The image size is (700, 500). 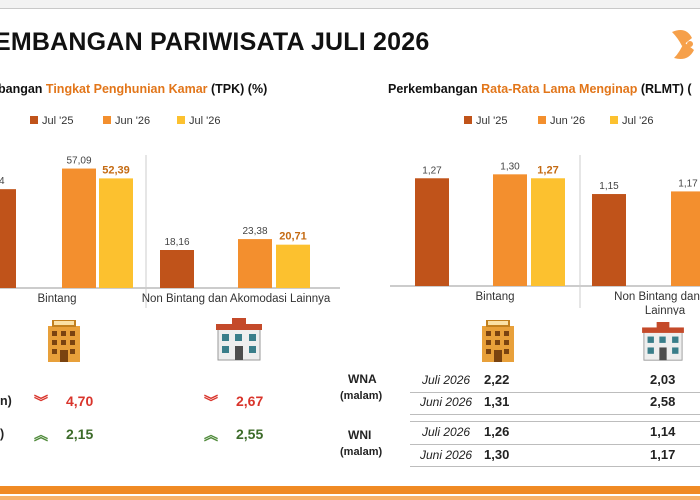 What do you see at coordinates (78, 161) in the screenshot?
I see `data-label: 57,09` at bounding box center [78, 161].